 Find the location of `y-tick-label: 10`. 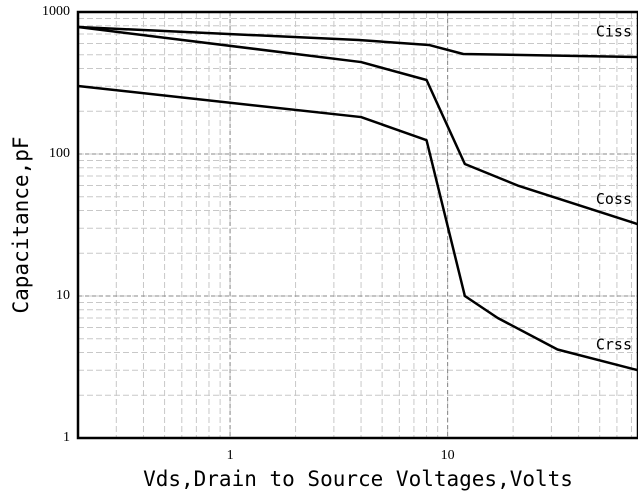

y-tick-label: 10 is located at coordinates (63, 295).